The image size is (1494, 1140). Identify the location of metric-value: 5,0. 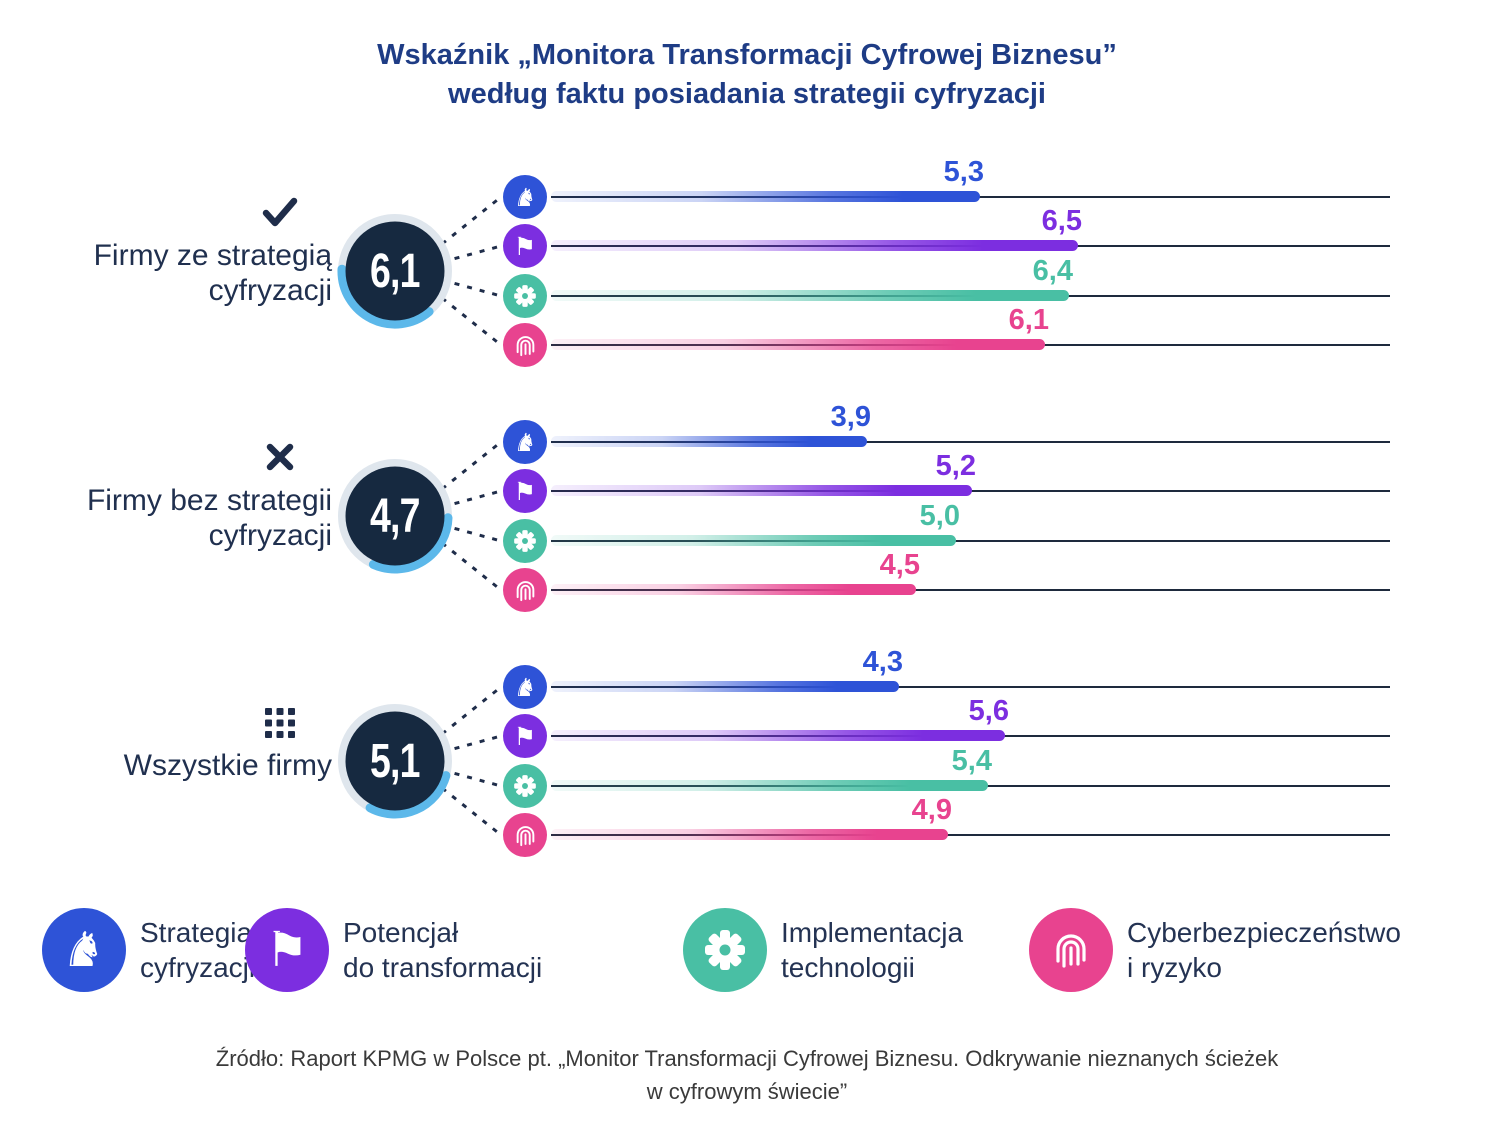
(939, 516).